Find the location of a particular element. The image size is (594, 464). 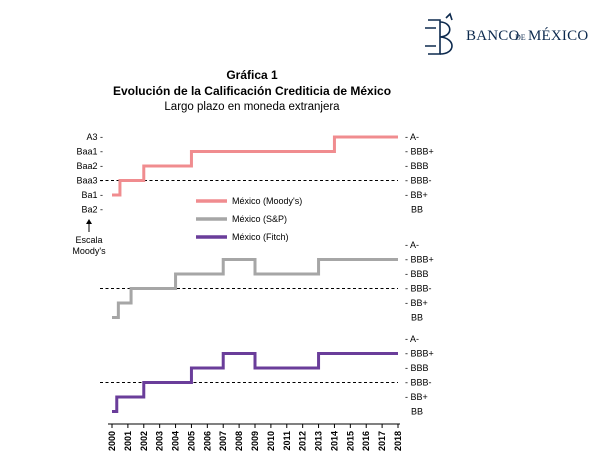

x-tick-label: 2009 is located at coordinates (255, 441).